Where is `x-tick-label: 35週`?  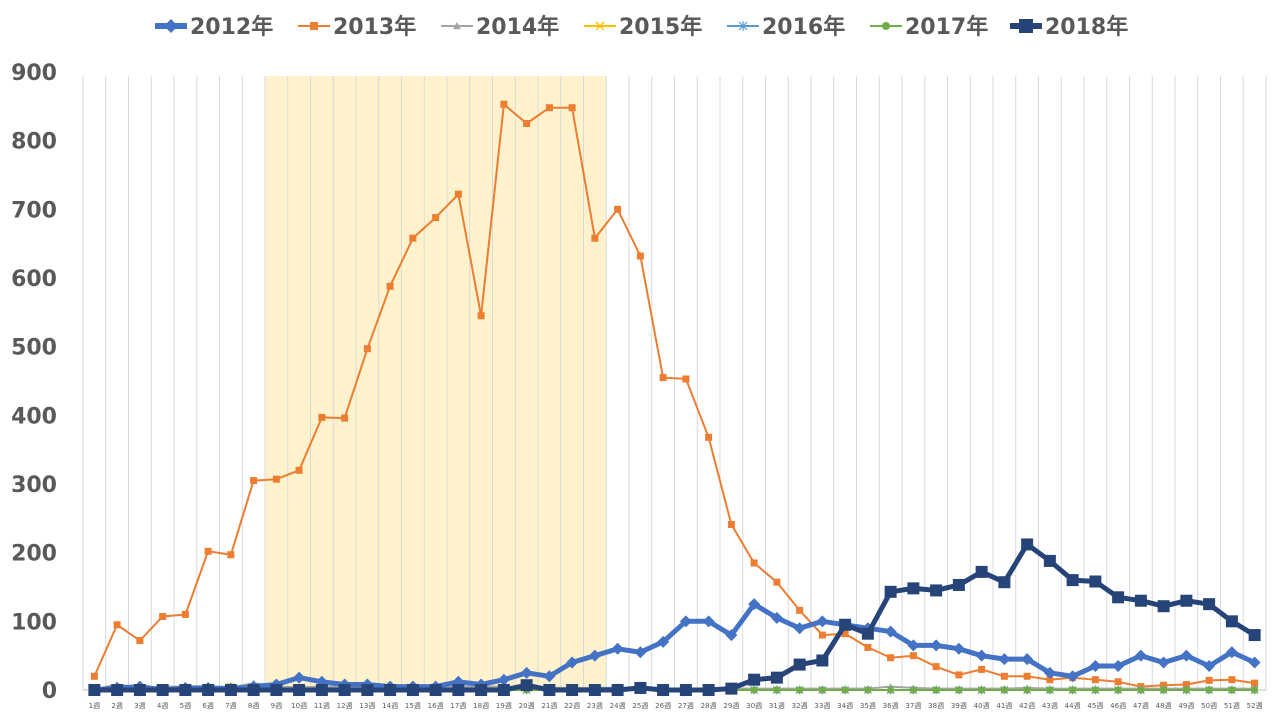
x-tick-label: 35週 is located at coordinates (868, 705).